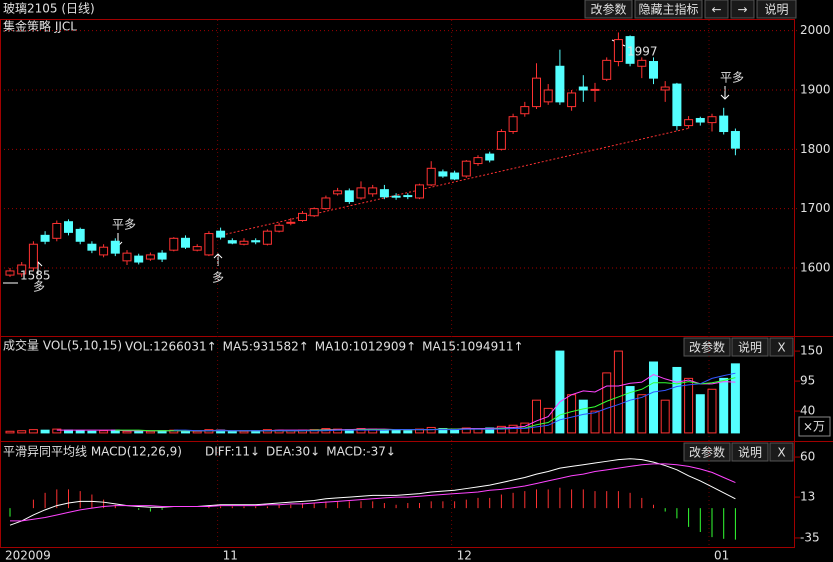 This screenshot has width=833, height=562. Describe the element at coordinates (815, 30) in the screenshot. I see `y-tick-label: 2000` at that location.